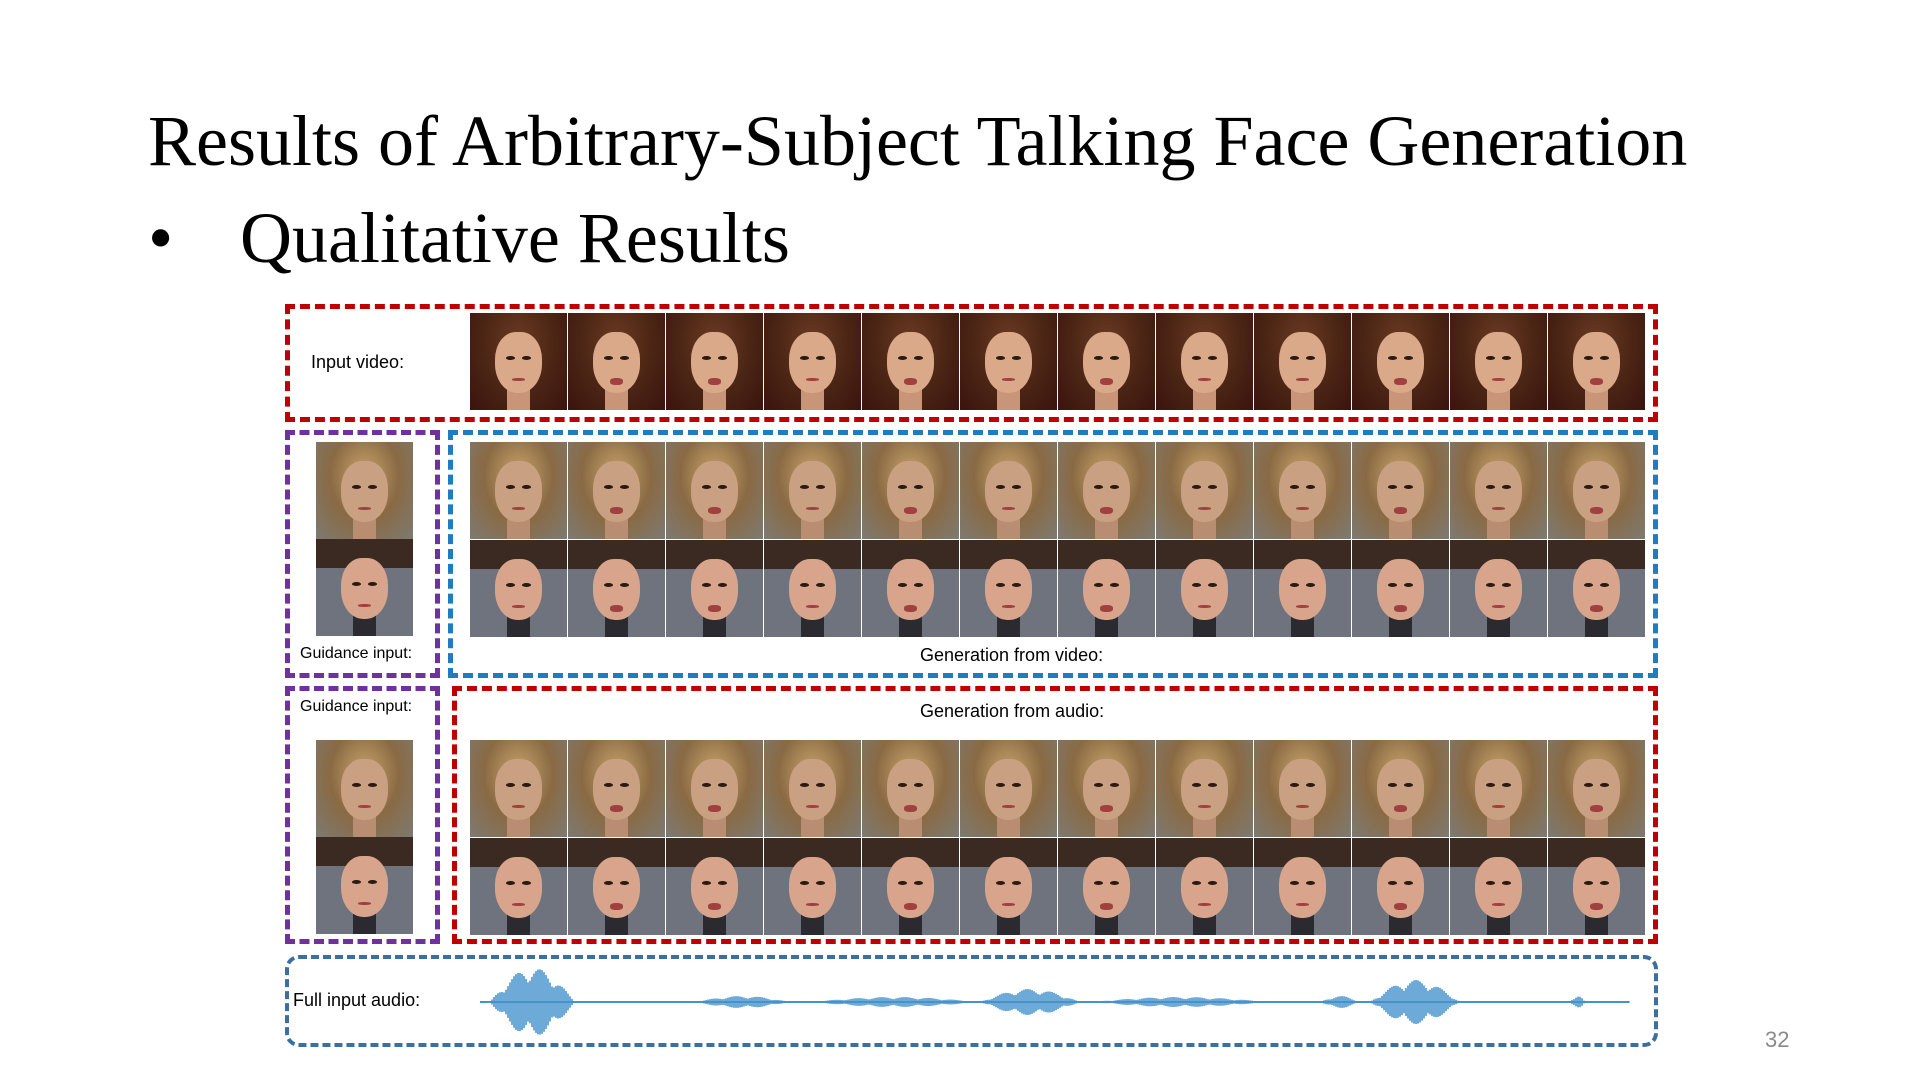 Image resolution: width=1920 pixels, height=1080 pixels. What do you see at coordinates (1012, 655) in the screenshot?
I see `generation-from-video-label: Generation from video:` at bounding box center [1012, 655].